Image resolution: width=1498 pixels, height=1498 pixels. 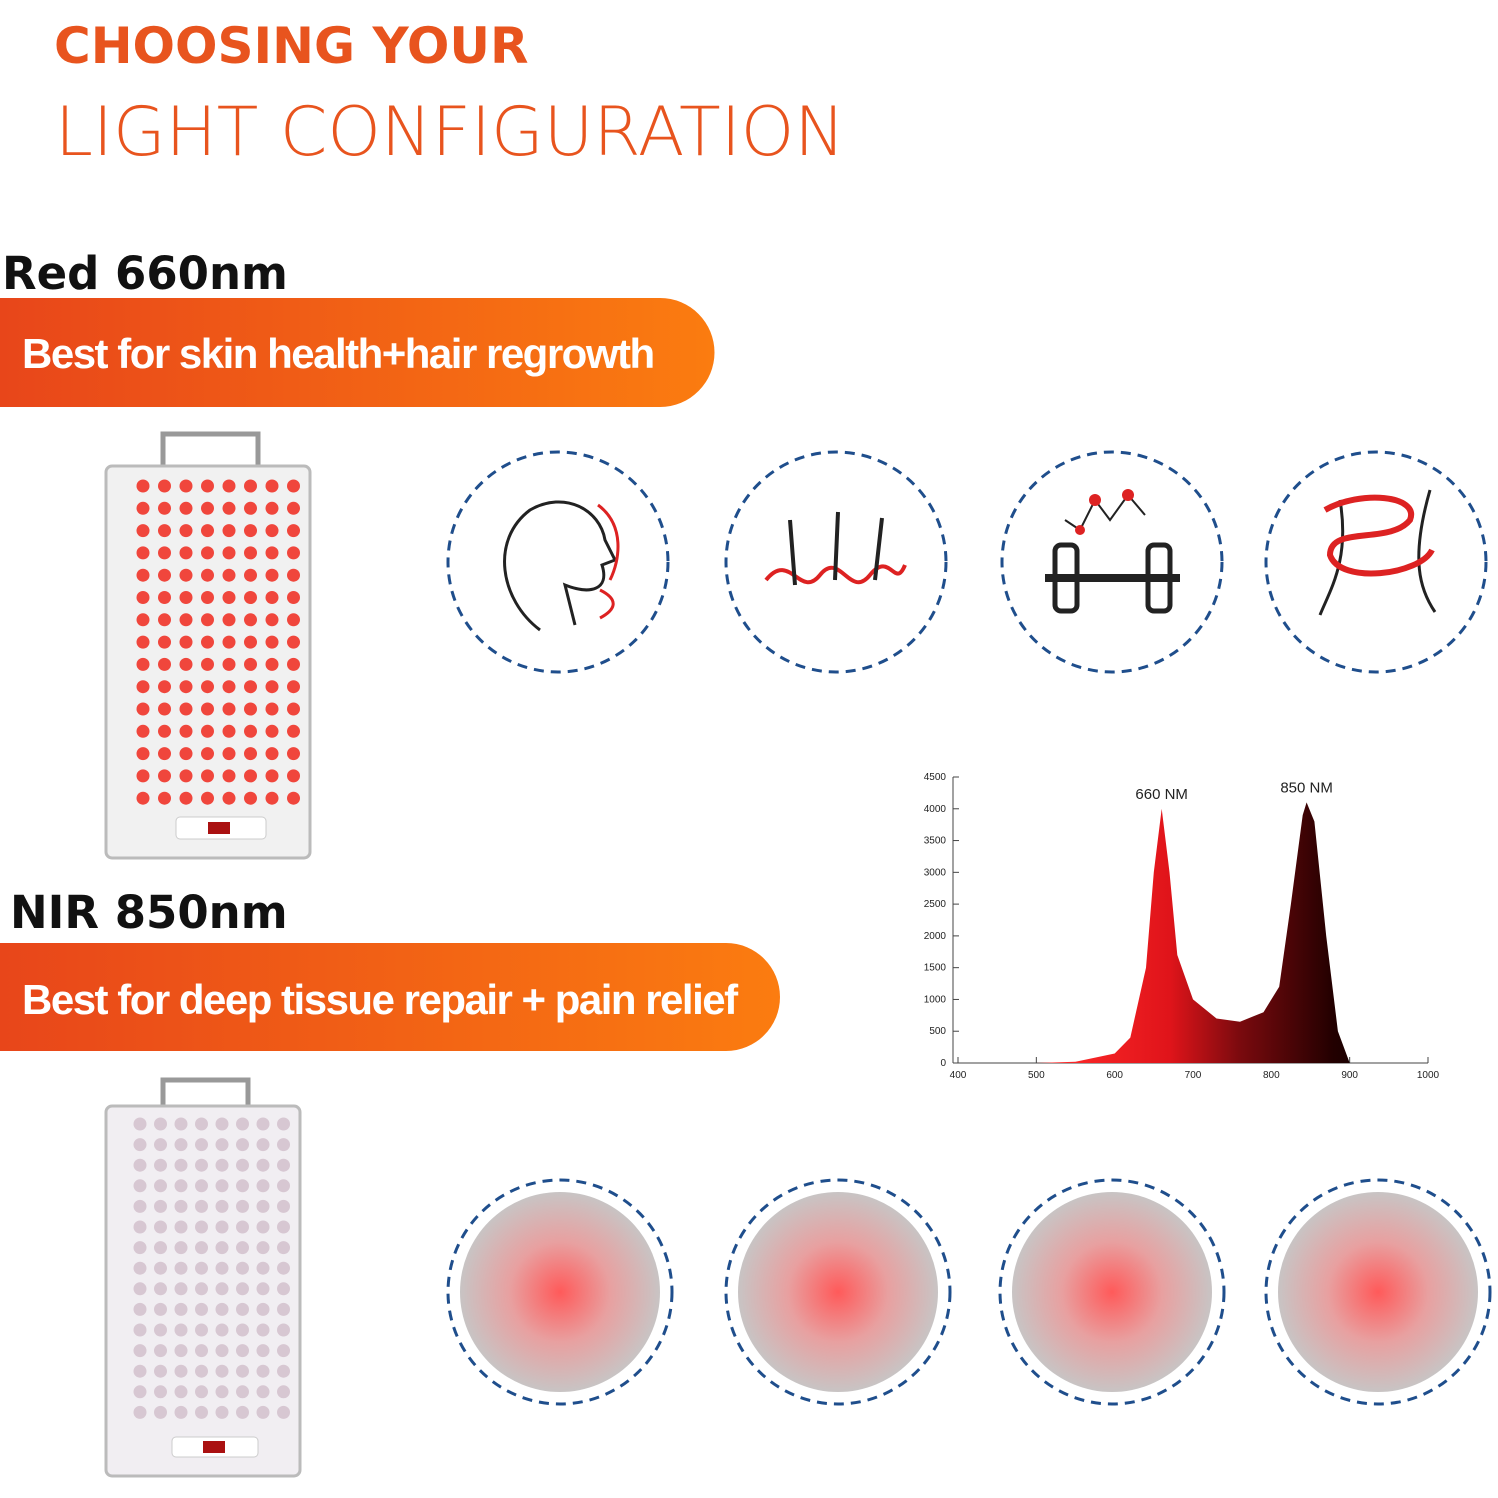 What do you see at coordinates (1036, 1075) in the screenshot?
I see `x-tick-label: 500` at bounding box center [1036, 1075].